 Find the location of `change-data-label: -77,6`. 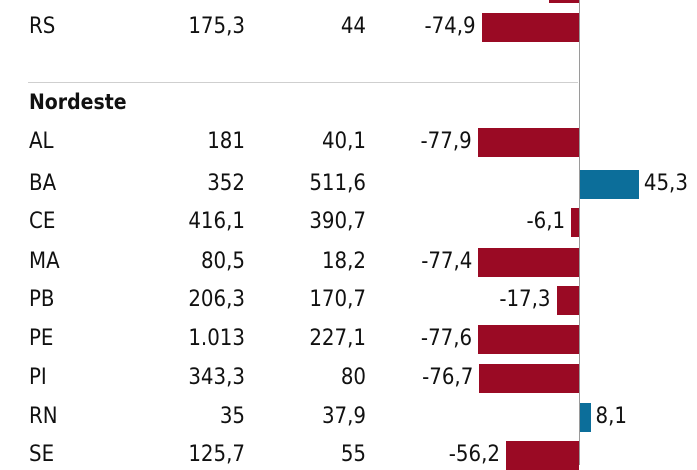

change-data-label: -77,6 is located at coordinates (446, 338).